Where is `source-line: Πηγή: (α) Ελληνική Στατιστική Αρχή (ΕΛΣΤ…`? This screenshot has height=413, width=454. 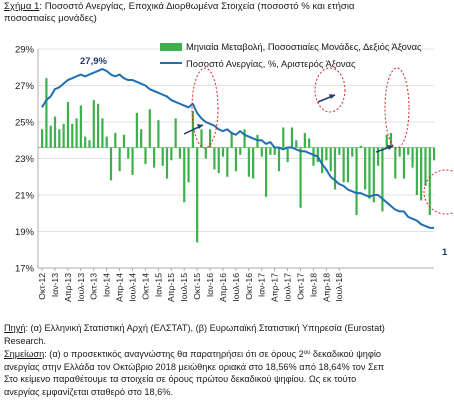
source-line: Πηγή: (α) Ελληνική Στατιστική Αρχή (ΕΛΣΤ… is located at coordinates (227, 328).